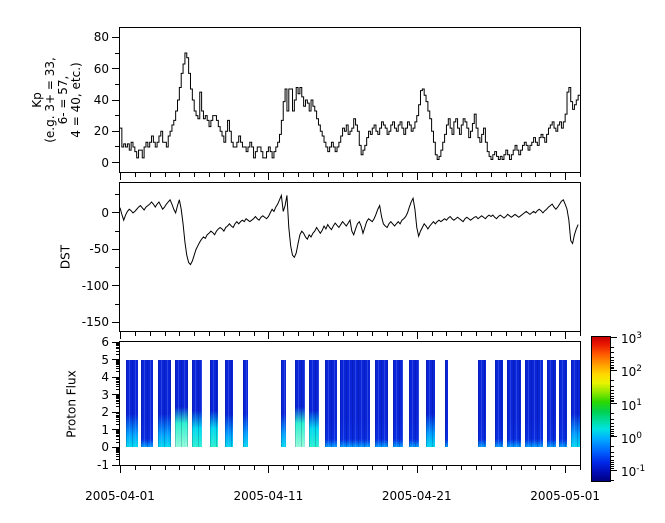 The height and width of the screenshot is (523, 665). What do you see at coordinates (105, 359) in the screenshot?
I see `pf-y-tick-label: 5` at bounding box center [105, 359].